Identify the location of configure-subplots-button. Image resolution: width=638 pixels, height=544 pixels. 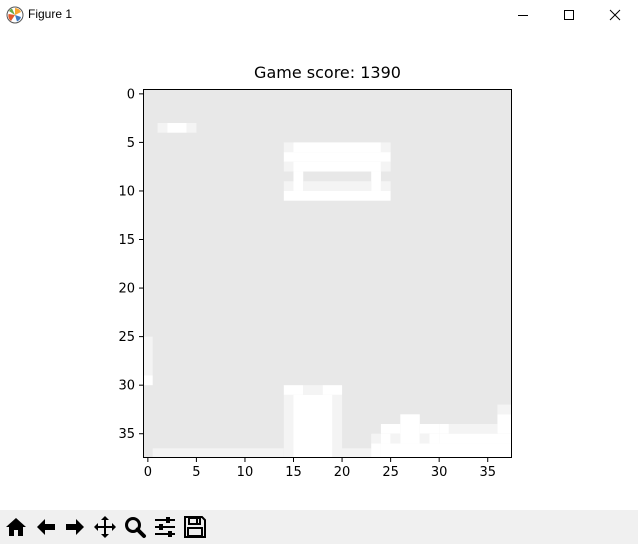
(165, 527).